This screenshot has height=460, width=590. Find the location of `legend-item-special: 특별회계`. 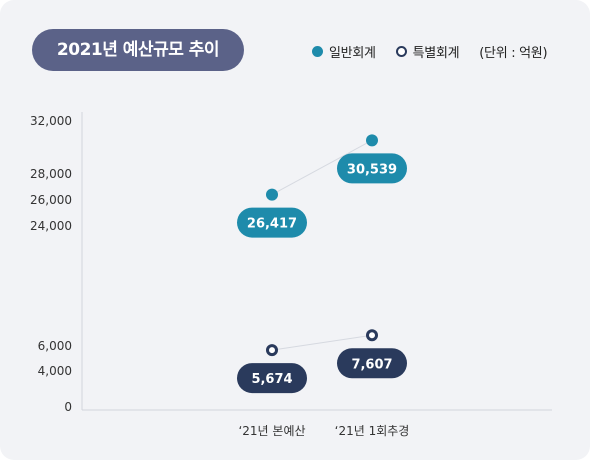

legend-item-special: 특별회계 is located at coordinates (427, 51).